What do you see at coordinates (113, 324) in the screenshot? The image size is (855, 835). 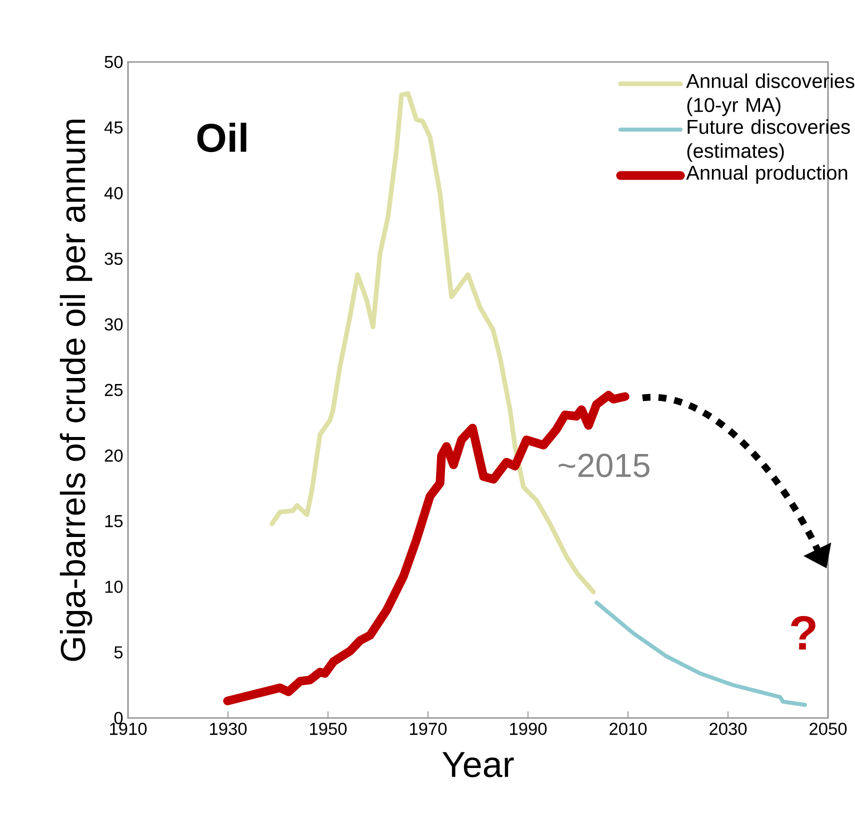 I see `y-tick-label: 30` at bounding box center [113, 324].